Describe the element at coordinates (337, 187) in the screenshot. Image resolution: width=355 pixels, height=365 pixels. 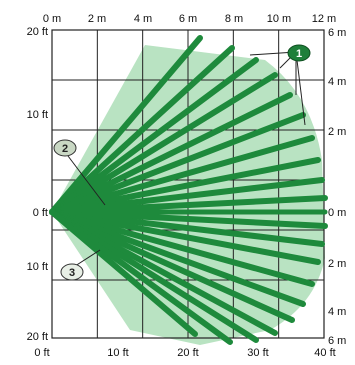
I see `right-axis: 6 m 4 m 2 m 0 m 2 m 4 m 6 m` at that location.